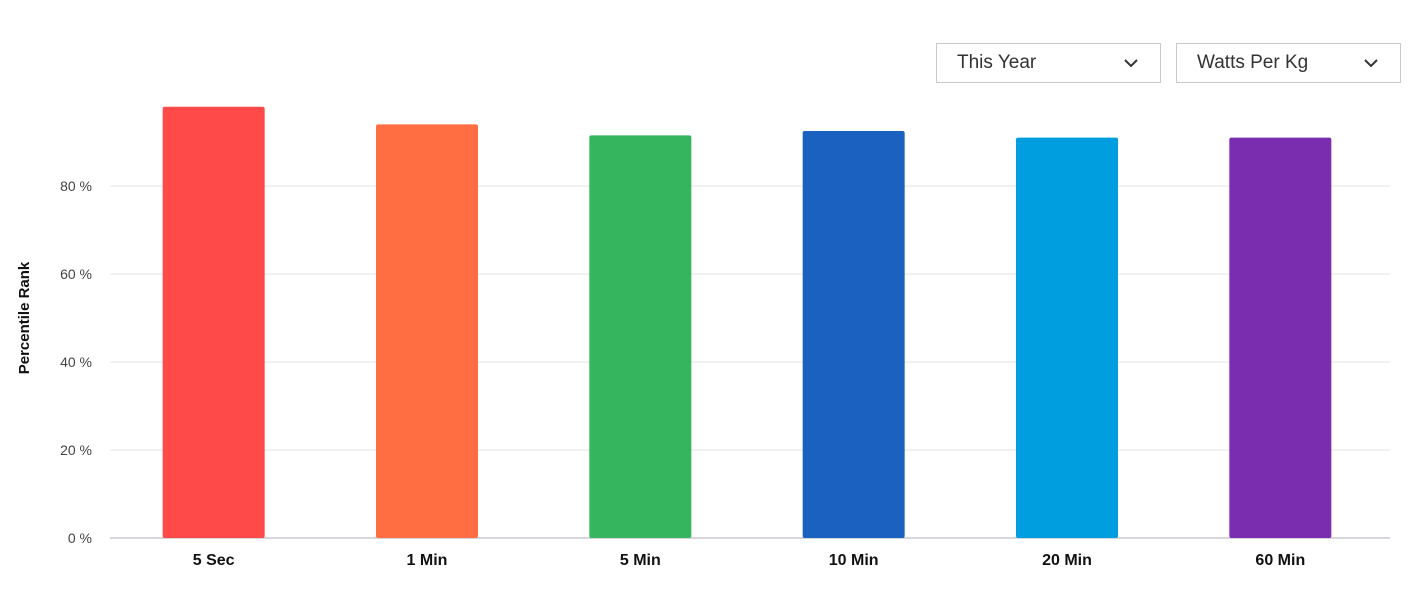 This screenshot has width=1422, height=592. I want to click on y-tick-label: 80 %, so click(76, 186).